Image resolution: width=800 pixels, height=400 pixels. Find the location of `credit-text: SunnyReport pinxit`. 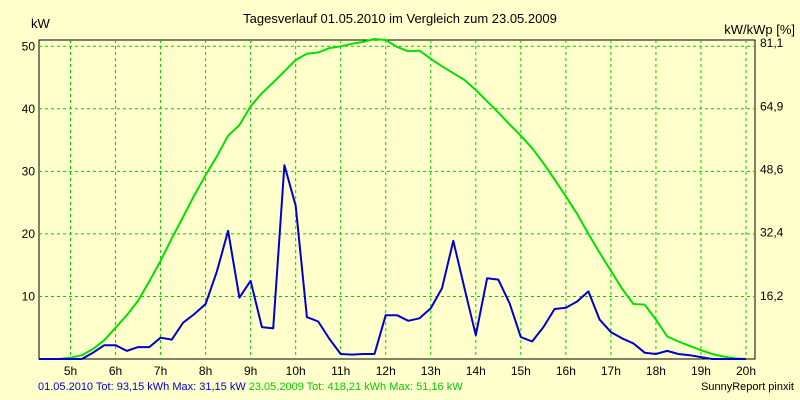

credit-text: SunnyReport pinxit is located at coordinates (747, 387).